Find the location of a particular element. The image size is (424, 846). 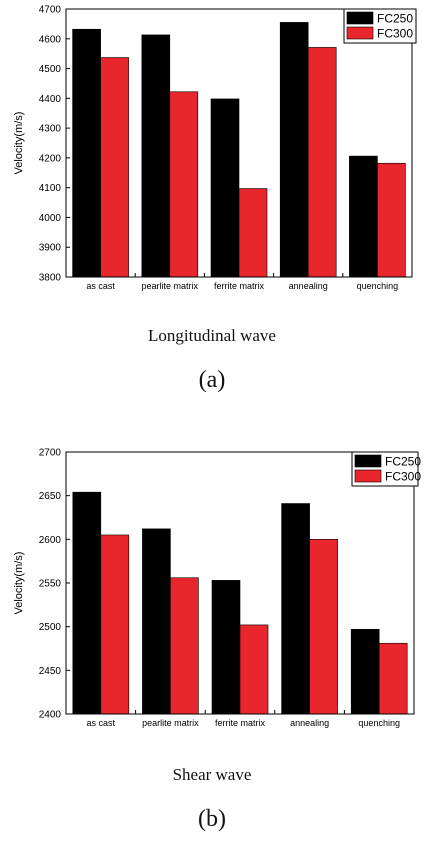

y-tick-label: 4300 is located at coordinates (50, 129).